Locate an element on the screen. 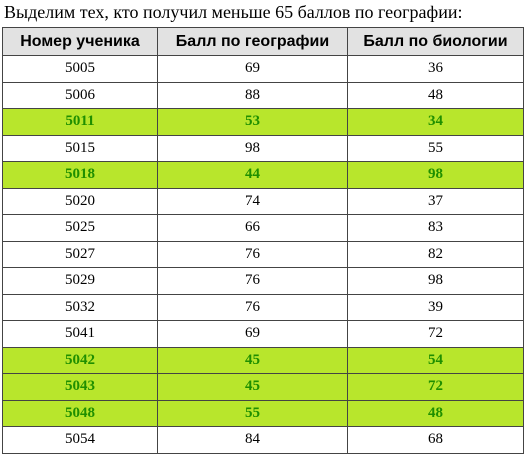  table-row-highlighted: 5018 44 98 is located at coordinates (263, 175).